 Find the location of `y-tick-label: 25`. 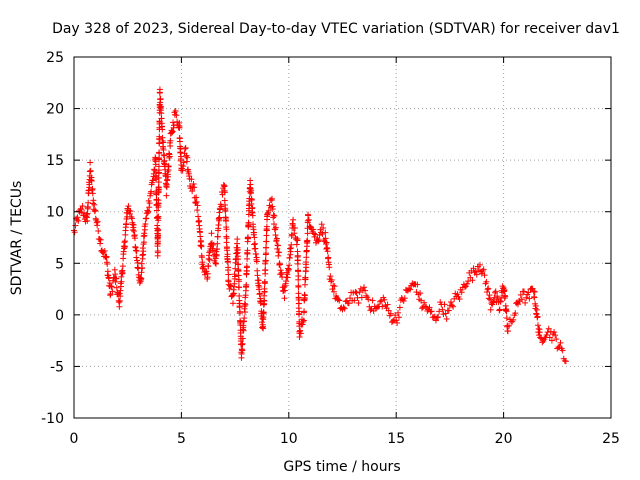

y-tick-label: 25 is located at coordinates (55, 58).